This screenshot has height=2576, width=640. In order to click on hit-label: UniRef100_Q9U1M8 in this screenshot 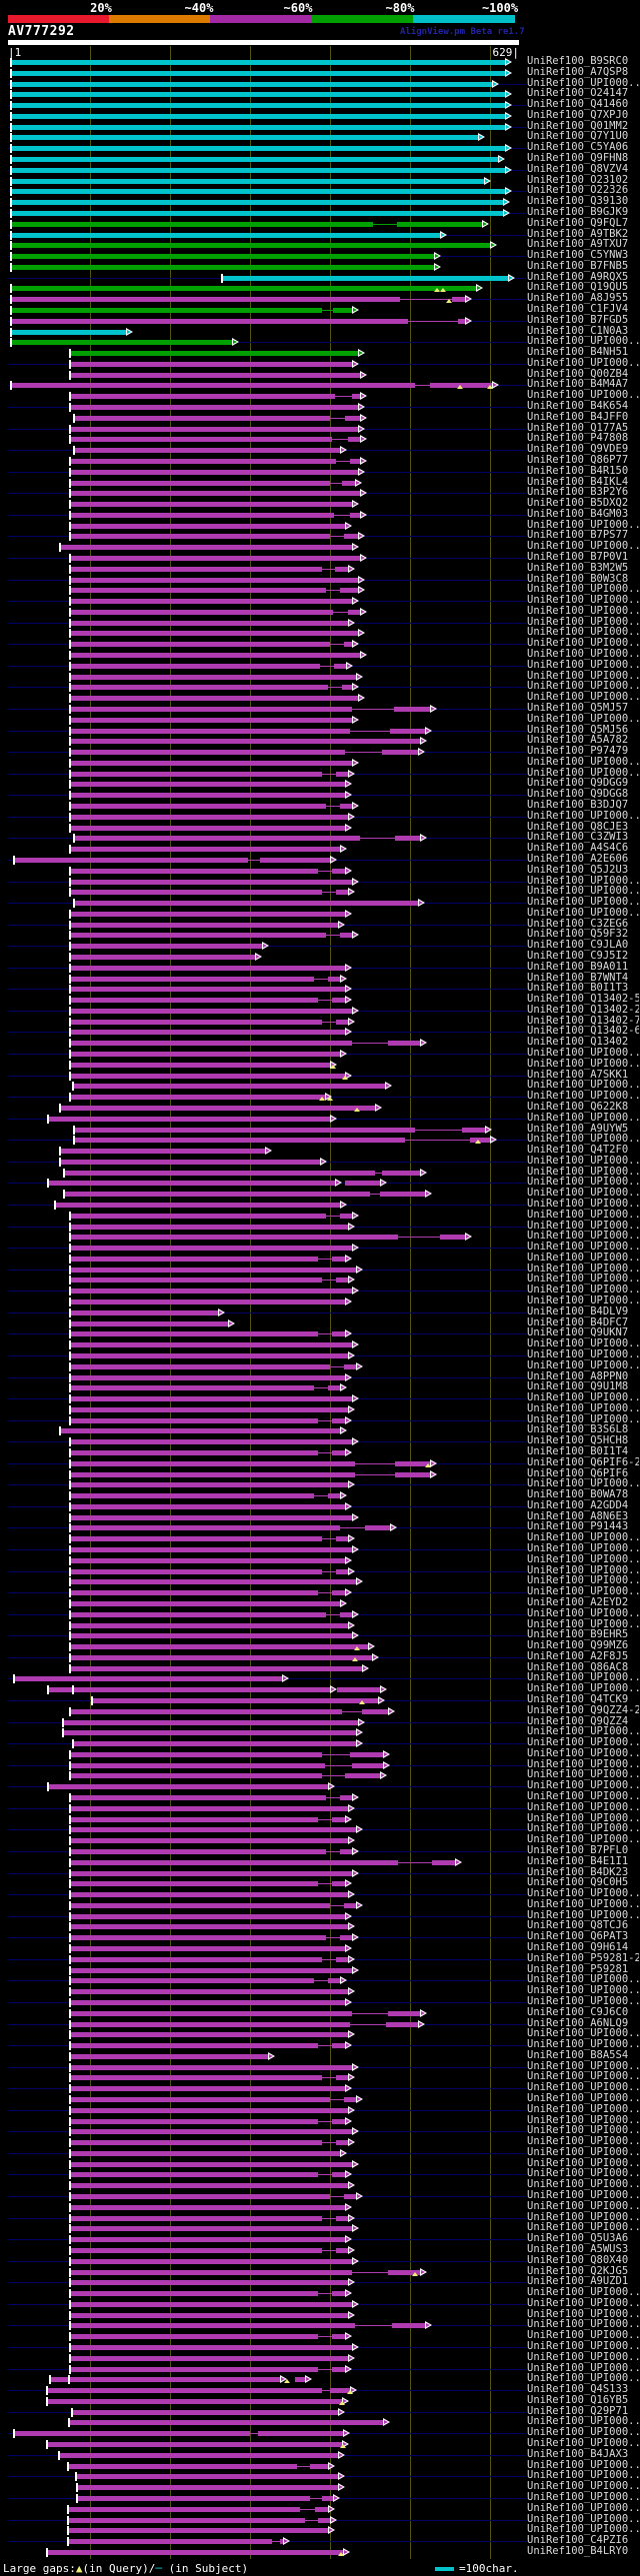, I will do `click(578, 1387)`.